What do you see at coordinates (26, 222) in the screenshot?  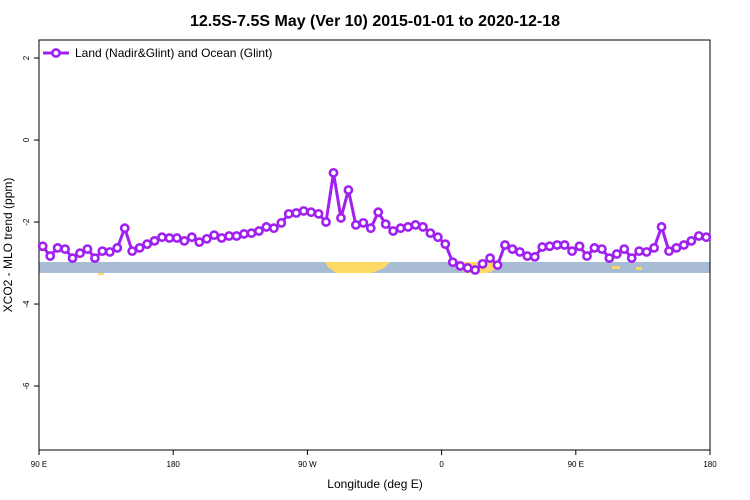 I see `y-tick-label: -2` at bounding box center [26, 222].